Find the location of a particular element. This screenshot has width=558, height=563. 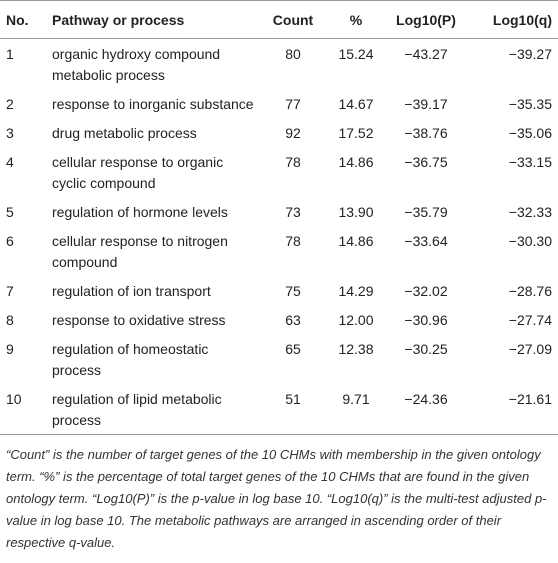

table-cell: 6 is located at coordinates (10, 241).